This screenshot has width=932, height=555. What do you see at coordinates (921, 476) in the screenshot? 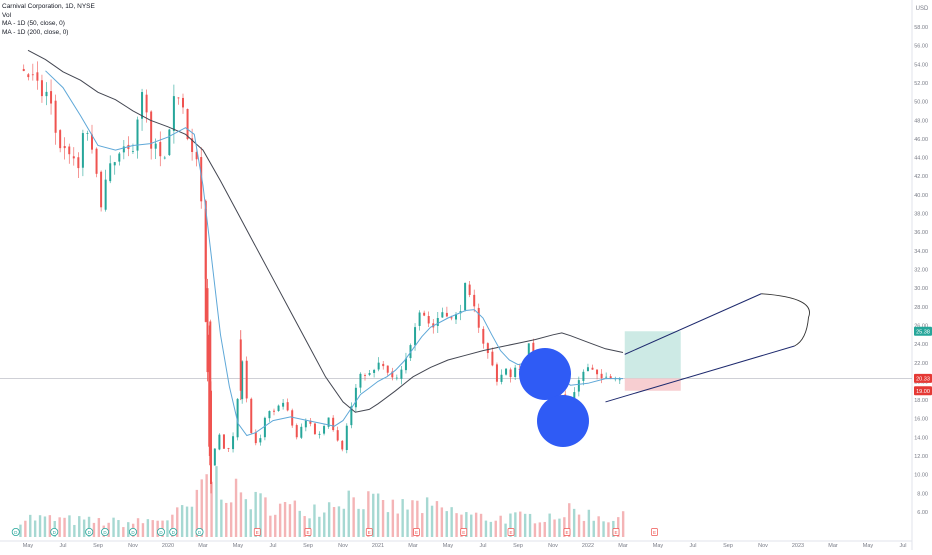
I see `y-tick-label: 10.00` at bounding box center [921, 476].